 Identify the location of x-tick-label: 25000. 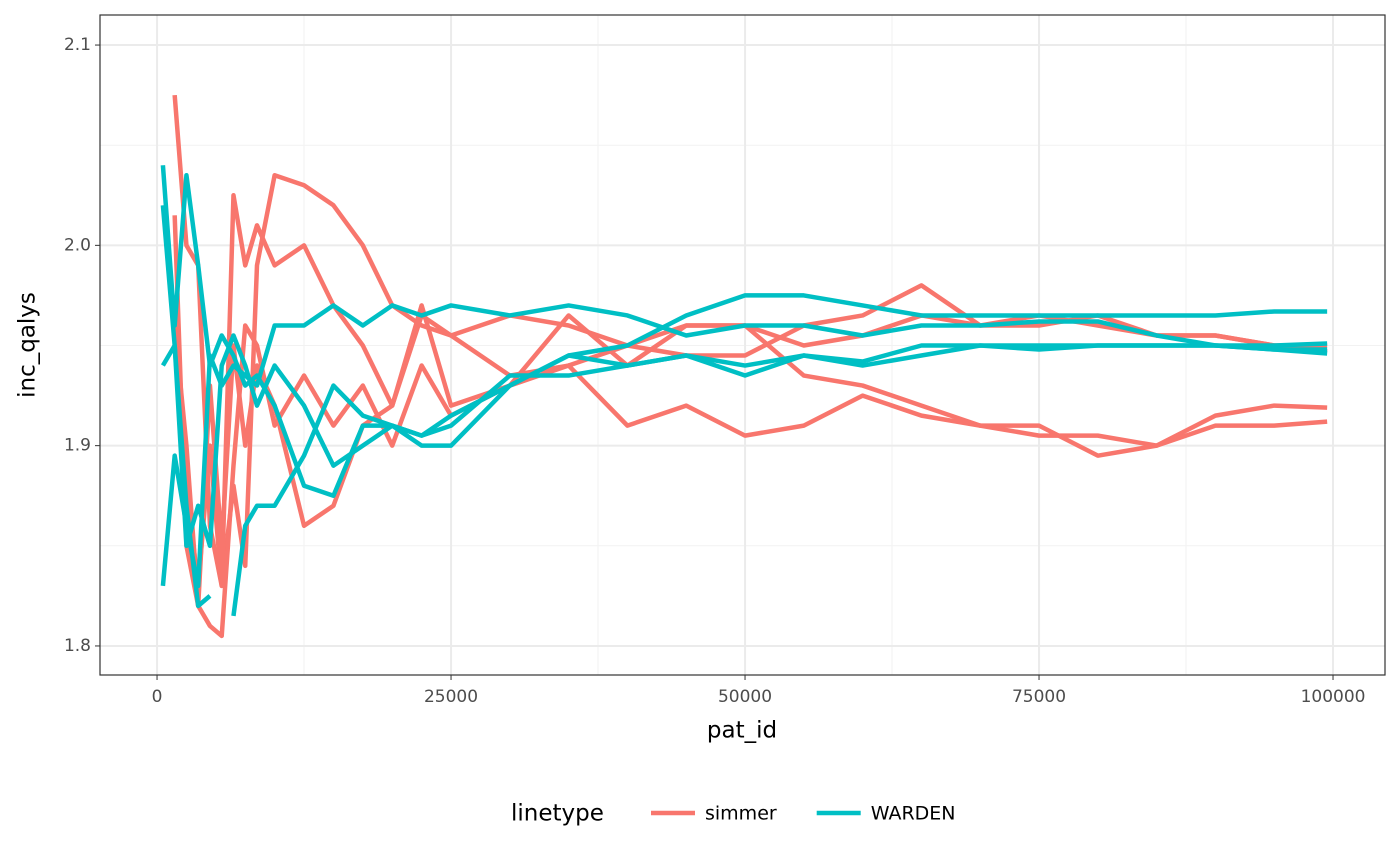
(451, 697).